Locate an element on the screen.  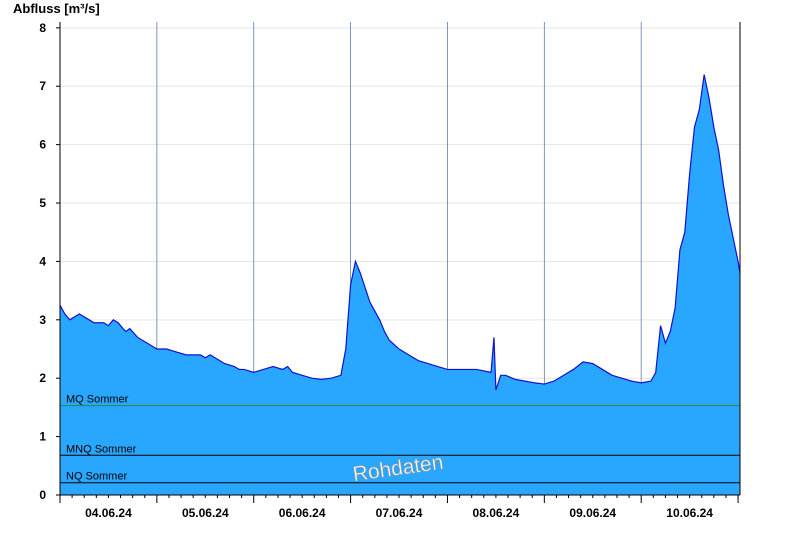
y-tick-label: 8 is located at coordinates (42, 28).